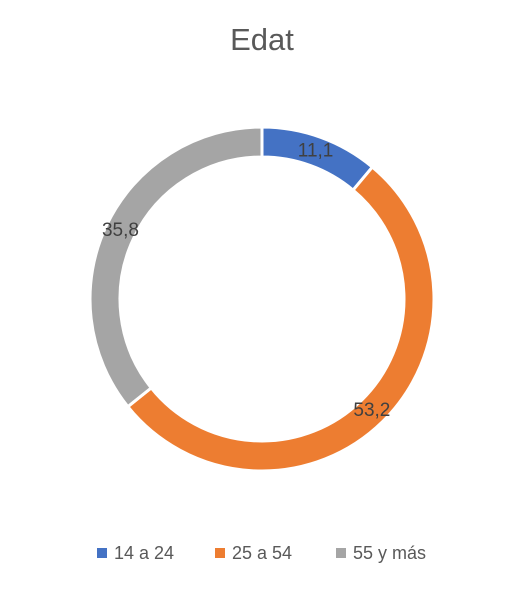 This screenshot has height=592, width=511. Describe the element at coordinates (371, 410) in the screenshot. I see `data-label: 53,2` at that location.